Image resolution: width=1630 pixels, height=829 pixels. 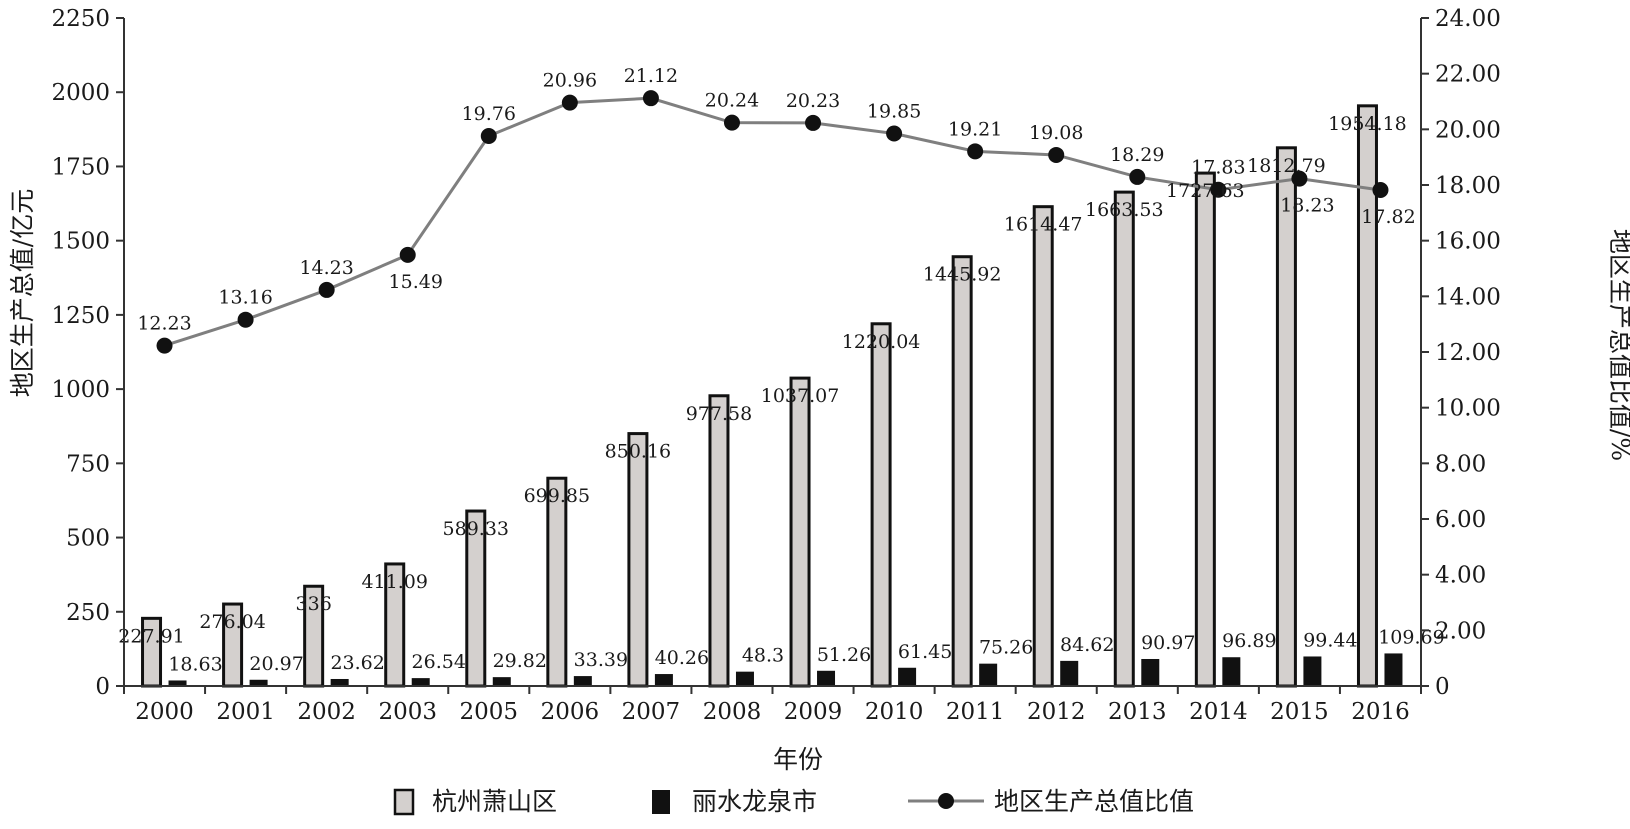 I want to click on bar-xiaoshan-2009, so click(x=800, y=532).